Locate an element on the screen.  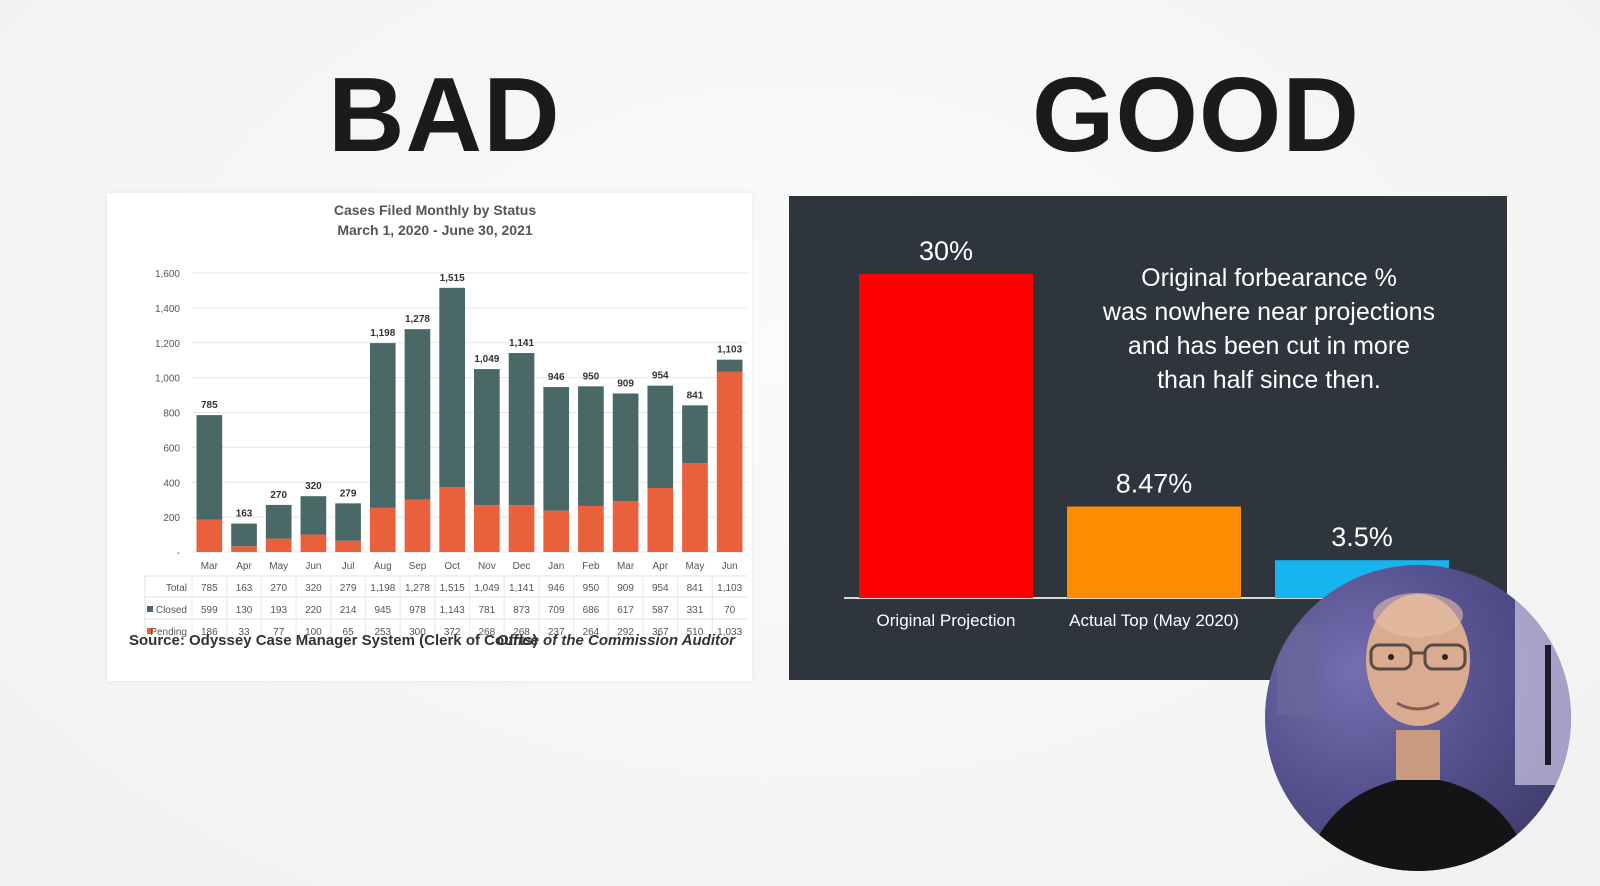
bar-total-label: 1,103 is located at coordinates (729, 350).